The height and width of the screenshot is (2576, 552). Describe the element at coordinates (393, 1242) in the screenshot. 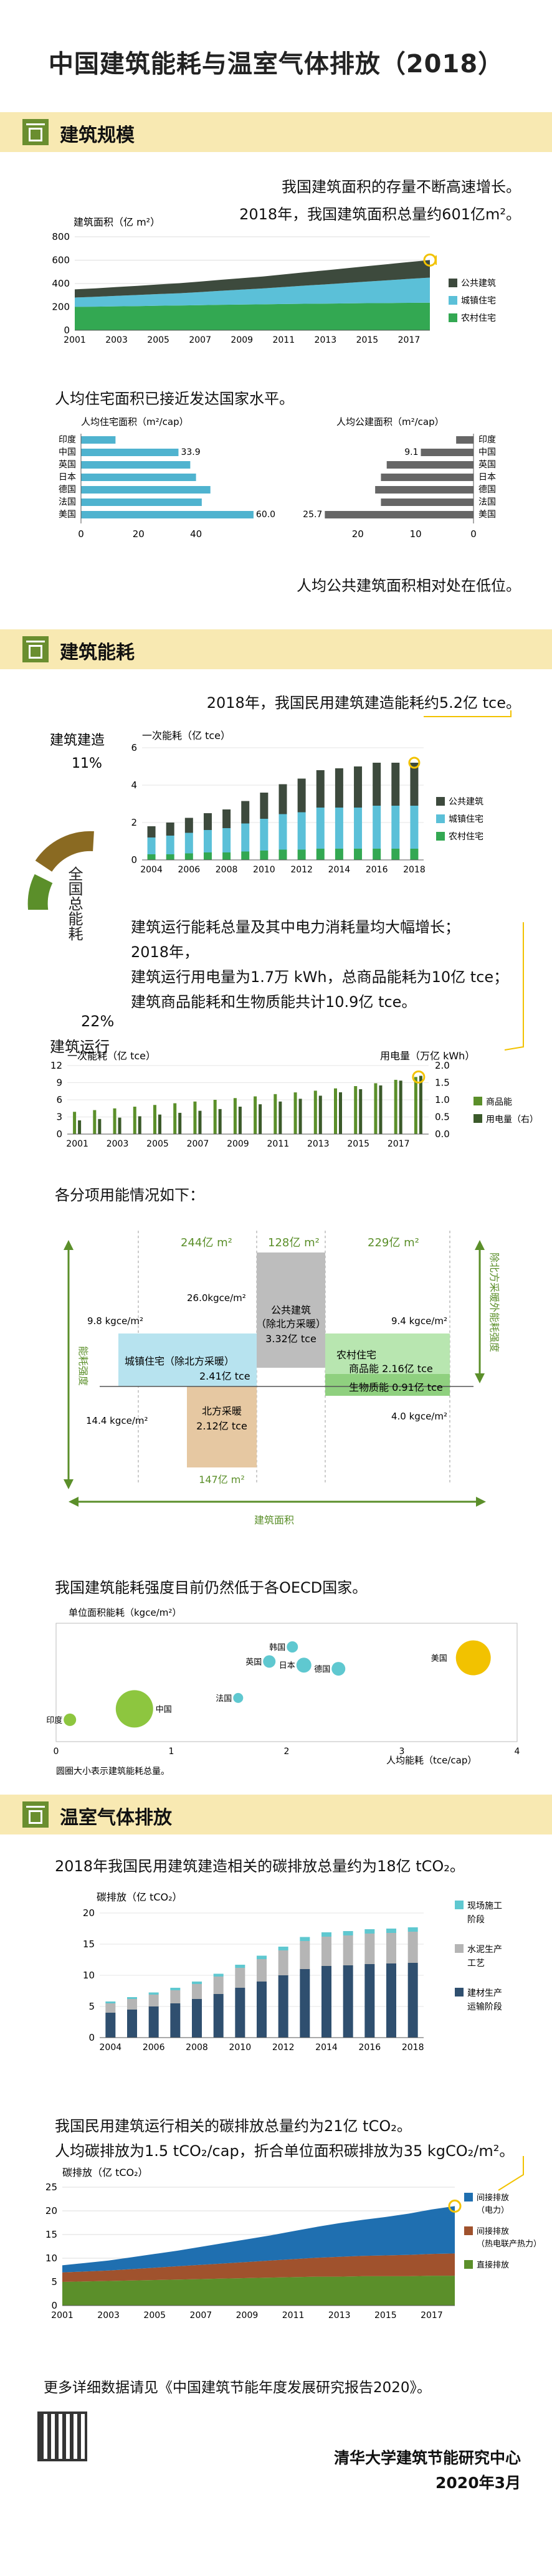

I see `label-area-rural: 229亿 m²` at that location.